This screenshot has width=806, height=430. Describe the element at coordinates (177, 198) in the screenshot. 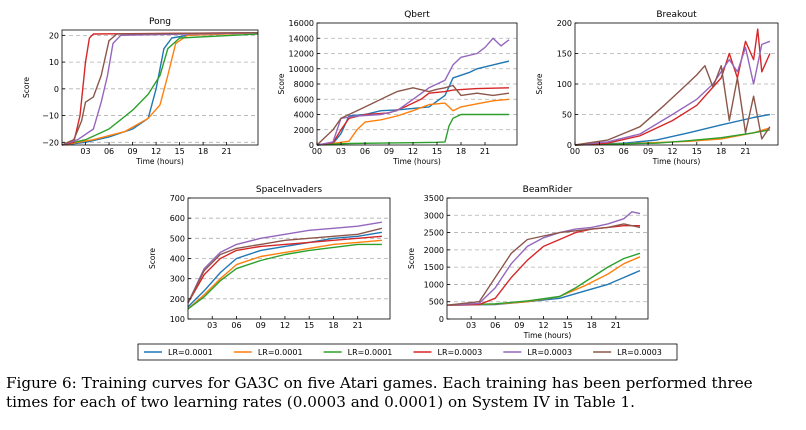

I see `y-tick-label: 700` at that location.